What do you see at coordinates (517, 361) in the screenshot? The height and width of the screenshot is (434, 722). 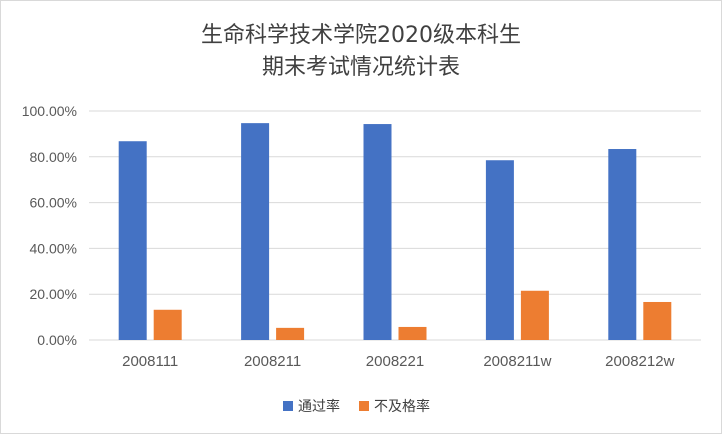 I see `x-category-label: 2008211w` at bounding box center [517, 361].